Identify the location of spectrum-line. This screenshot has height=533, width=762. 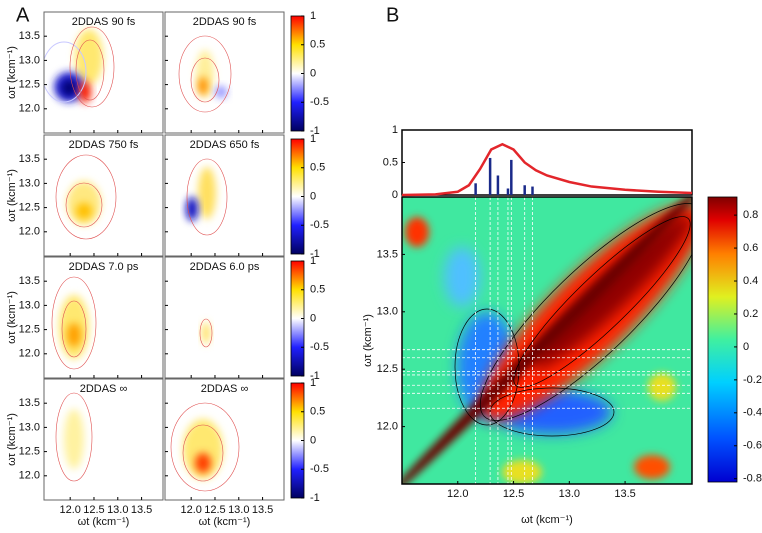
(547, 169).